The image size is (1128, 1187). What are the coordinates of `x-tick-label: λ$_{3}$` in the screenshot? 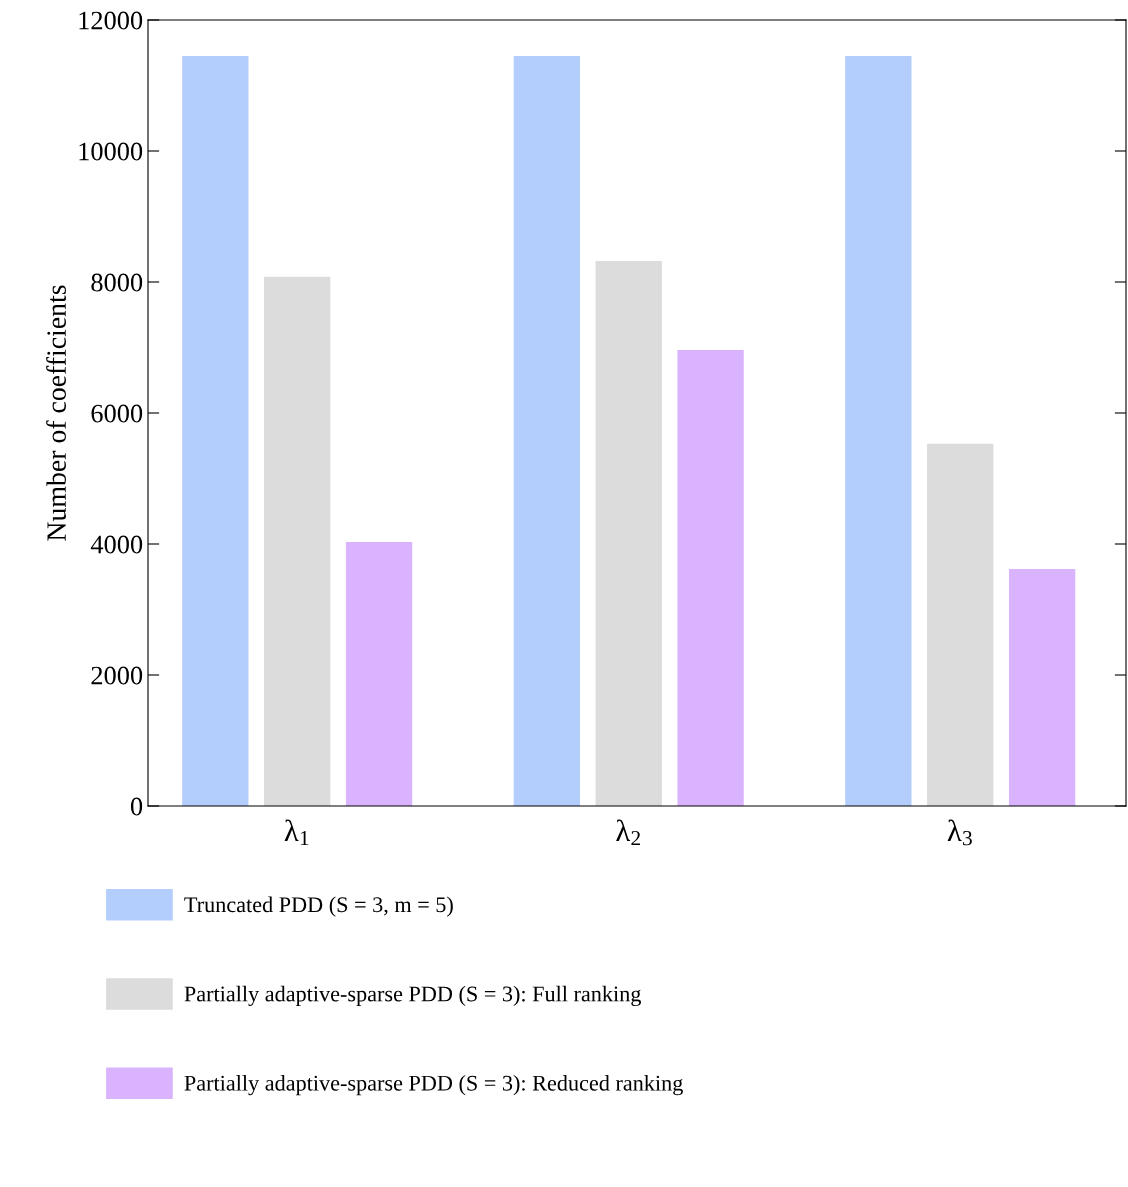 It's located at (959, 832).